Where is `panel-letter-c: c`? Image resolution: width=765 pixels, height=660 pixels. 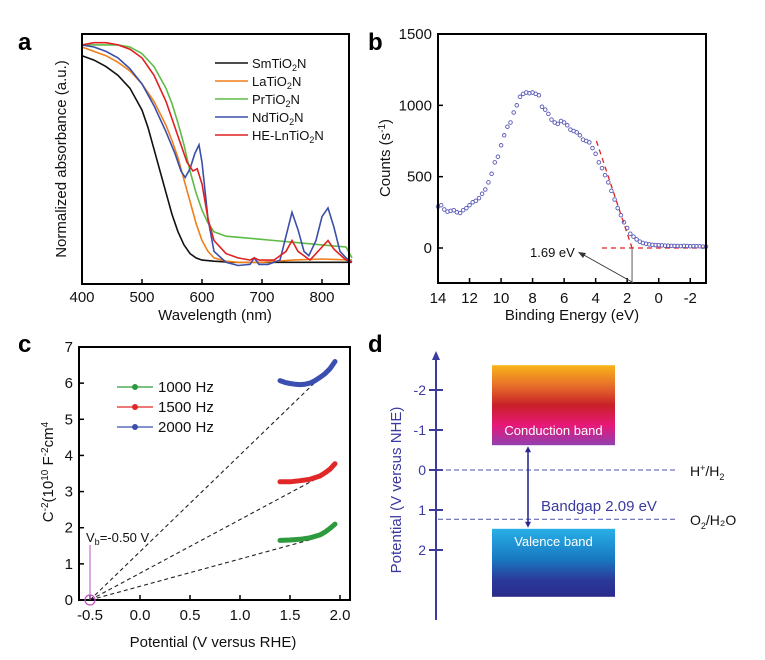
panel-letter-c: c is located at coordinates (24, 344).